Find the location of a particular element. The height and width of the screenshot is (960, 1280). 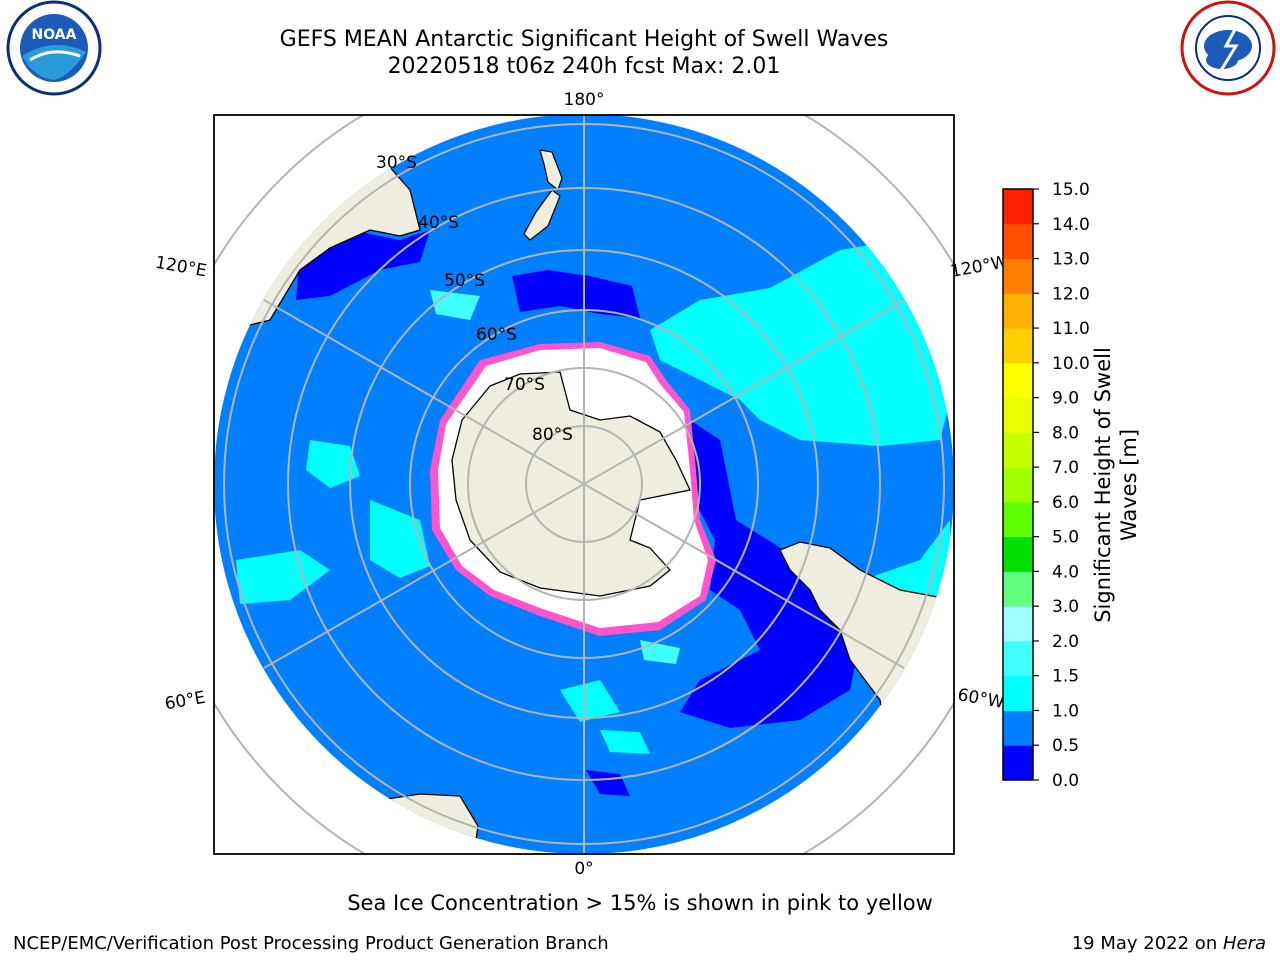

colorbar-tick-label: 3.0 is located at coordinates (1065, 607).